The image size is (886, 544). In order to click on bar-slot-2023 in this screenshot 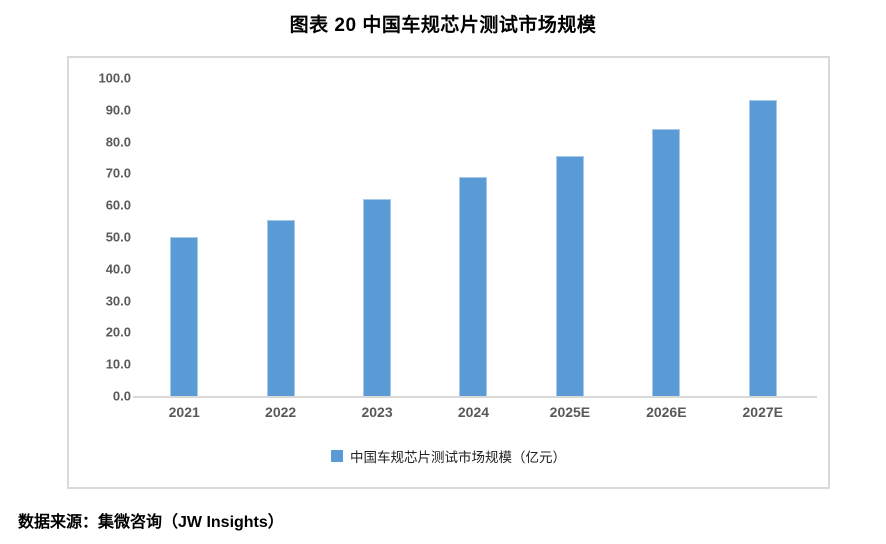, I will do `click(377, 237)`.